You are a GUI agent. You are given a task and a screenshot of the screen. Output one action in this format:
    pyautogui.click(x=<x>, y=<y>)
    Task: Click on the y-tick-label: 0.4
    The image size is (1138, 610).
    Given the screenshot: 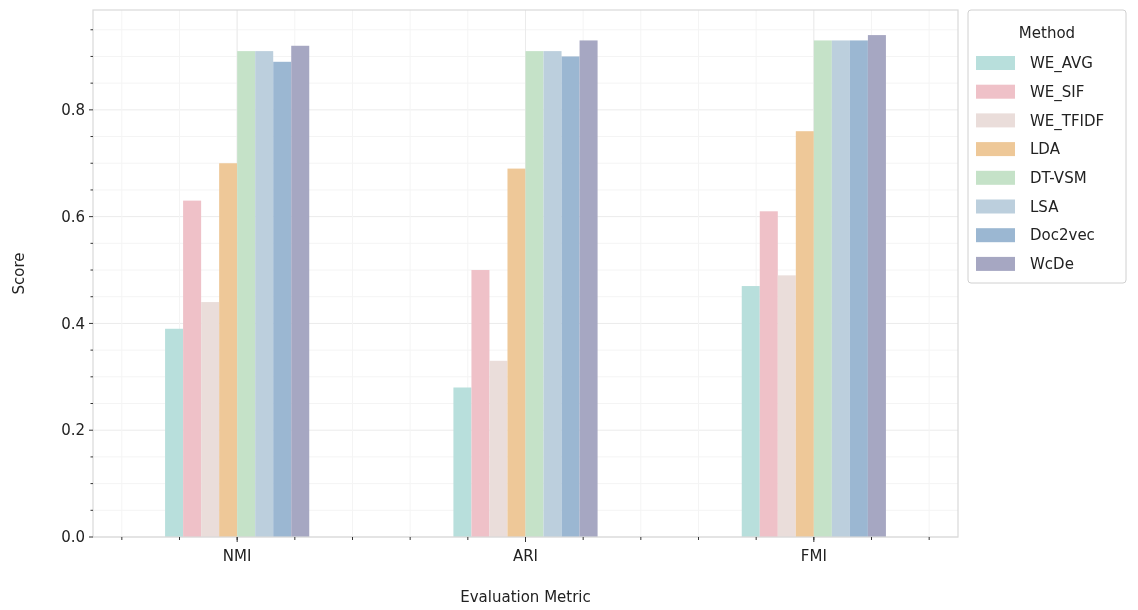 What is the action you would take?
    pyautogui.click(x=73, y=323)
    